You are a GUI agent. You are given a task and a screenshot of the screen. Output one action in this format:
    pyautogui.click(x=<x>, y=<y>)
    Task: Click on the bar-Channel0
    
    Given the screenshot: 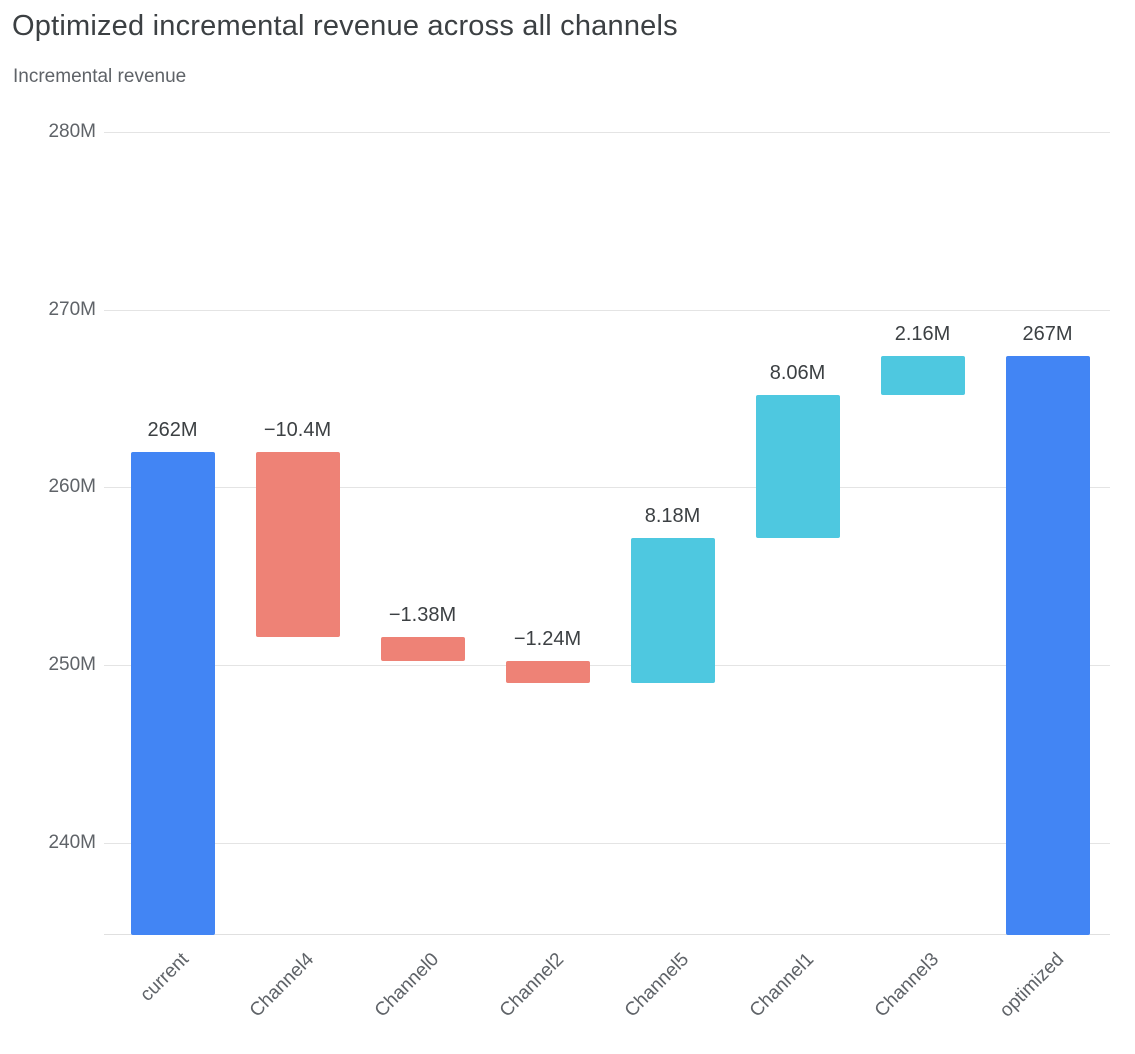 What is the action you would take?
    pyautogui.click(x=422, y=649)
    